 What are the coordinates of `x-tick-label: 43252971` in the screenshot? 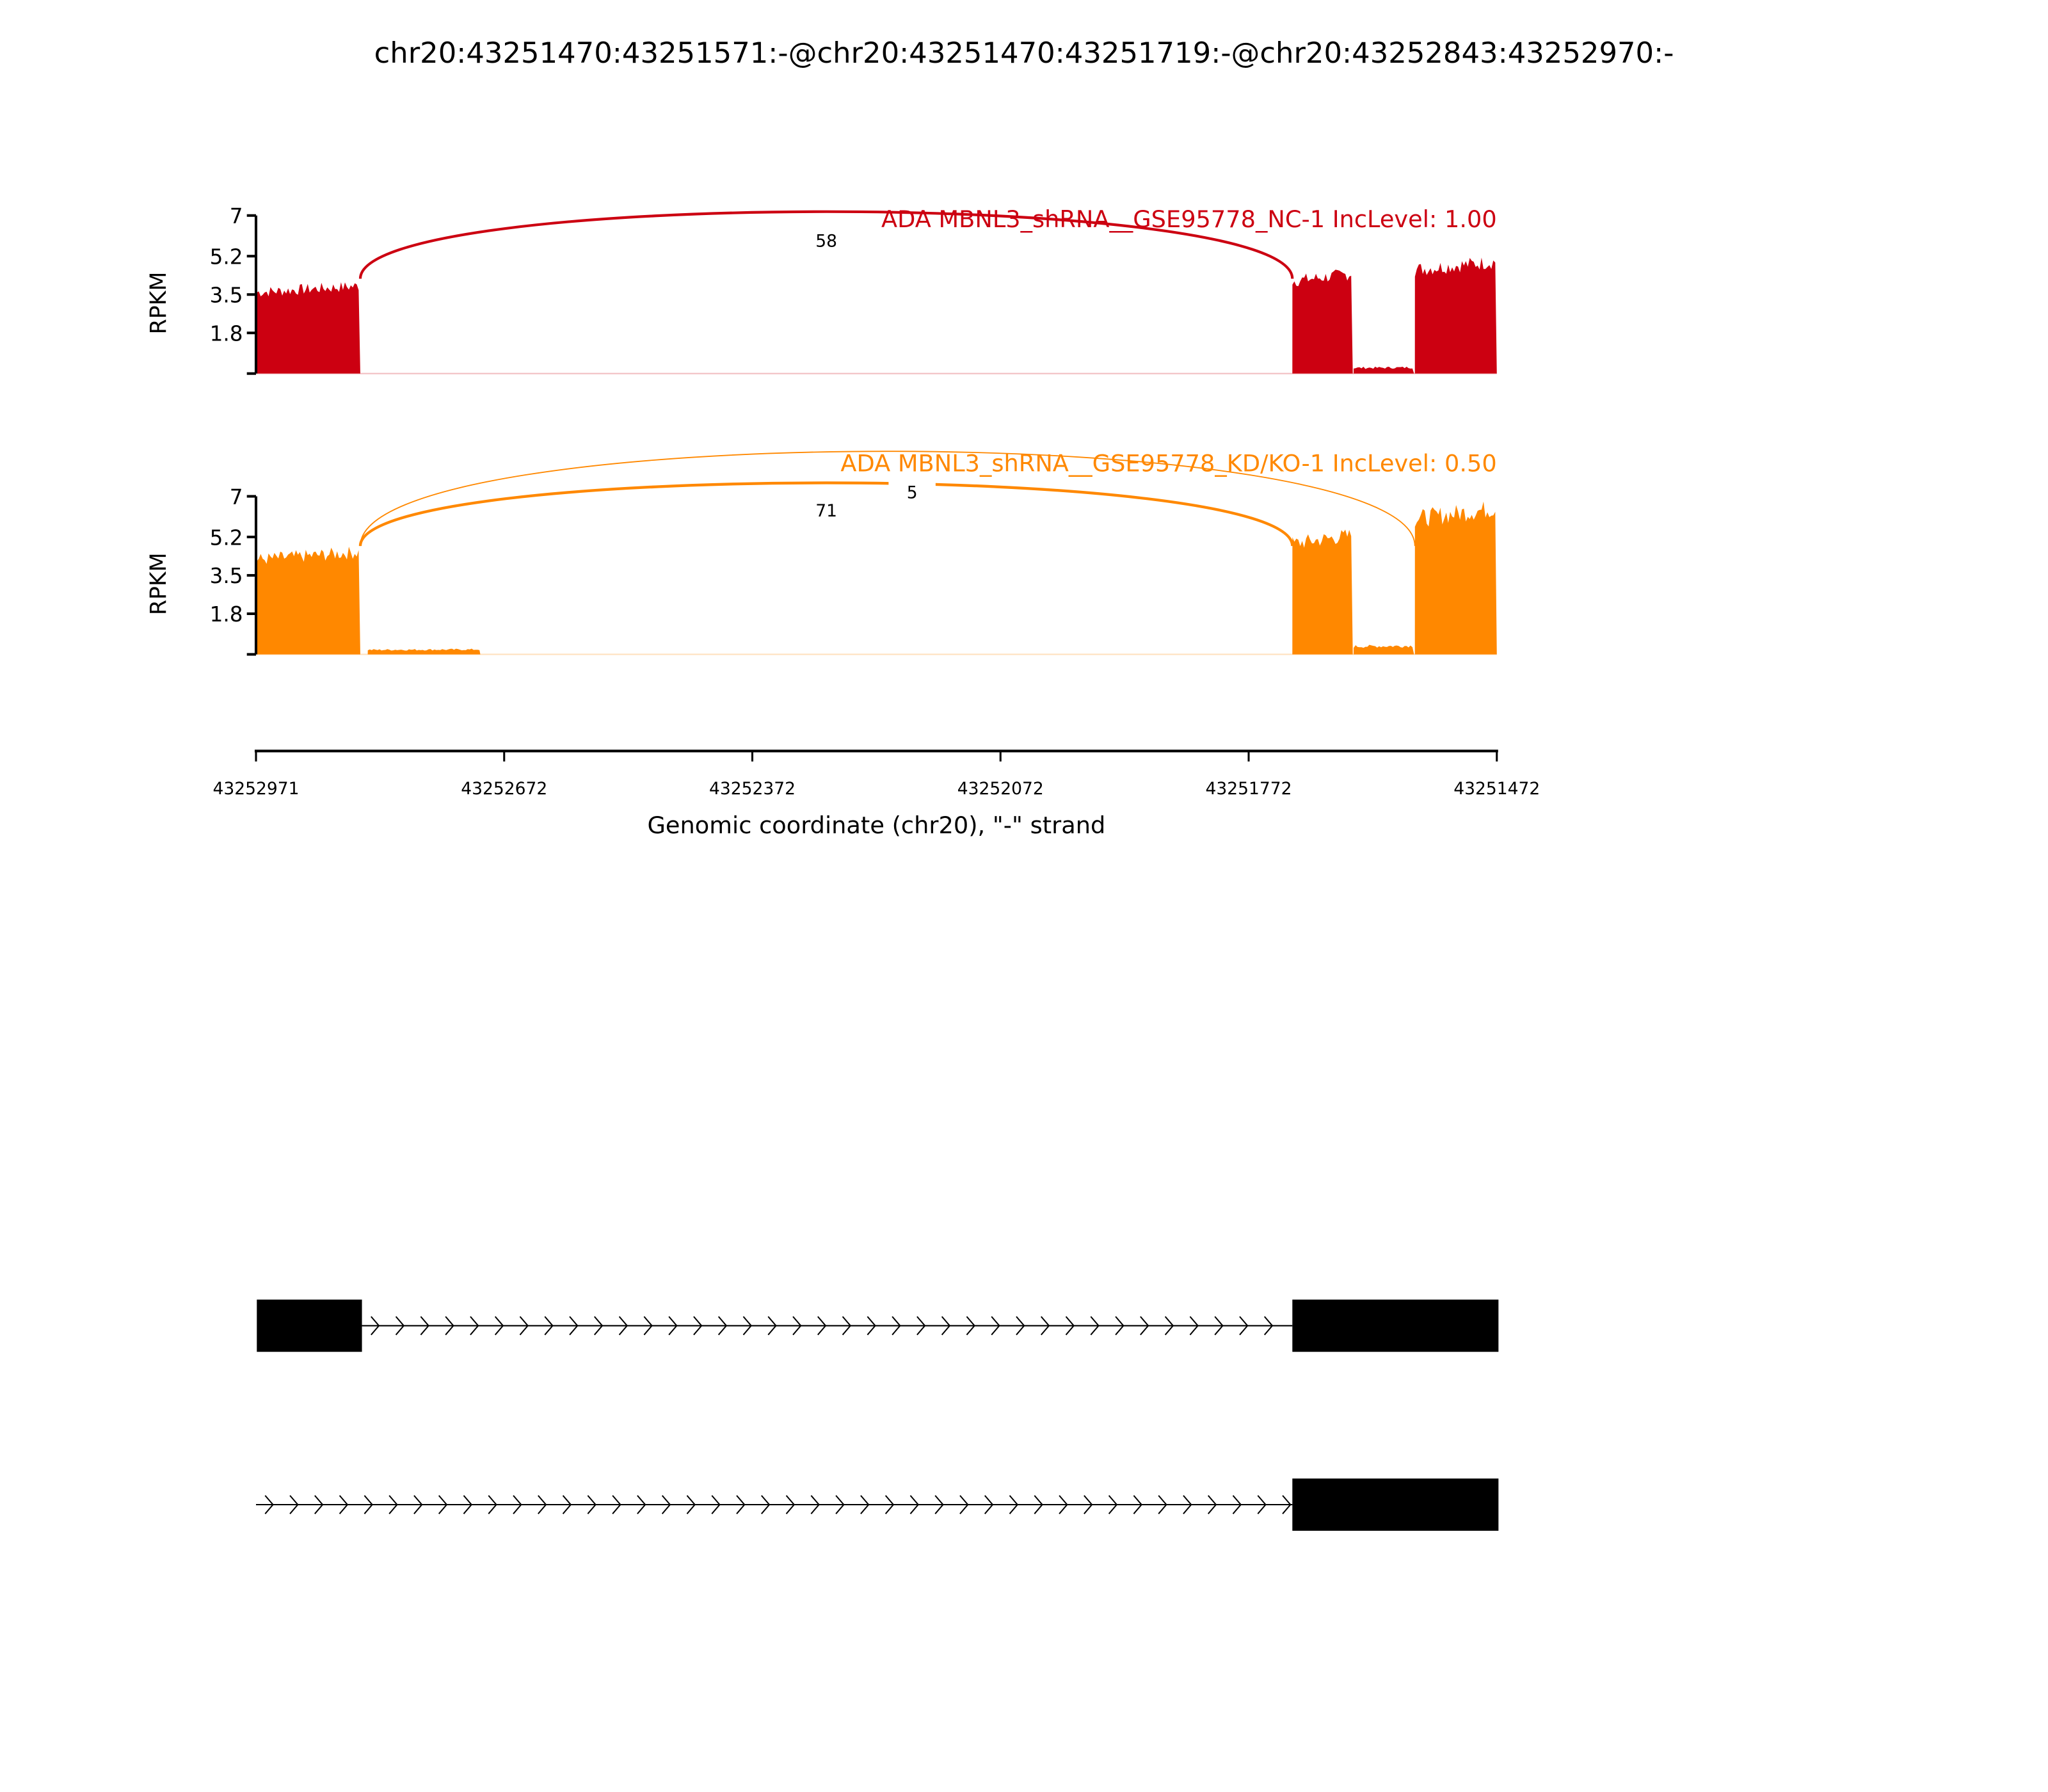 It's located at (256, 789).